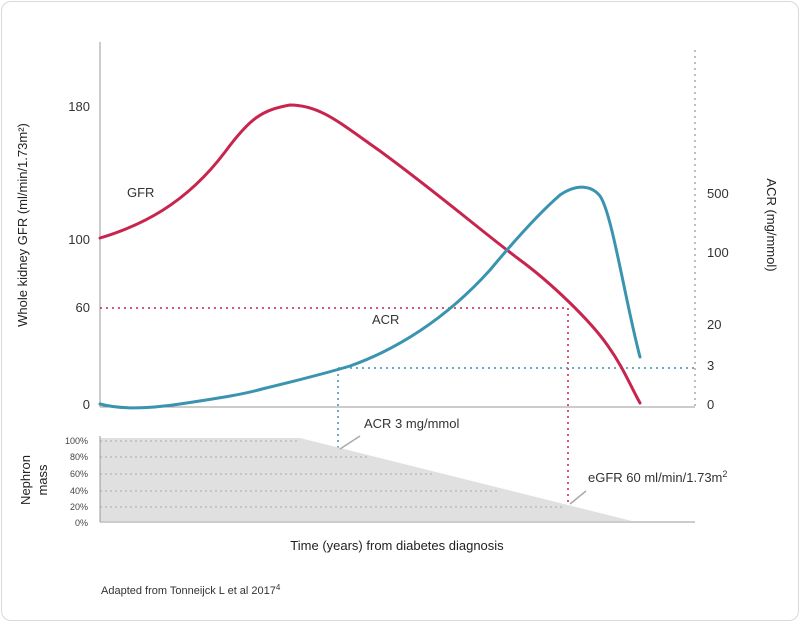 This screenshot has height=624, width=802. What do you see at coordinates (83, 307) in the screenshot?
I see `left-tick-60: 60` at bounding box center [83, 307].